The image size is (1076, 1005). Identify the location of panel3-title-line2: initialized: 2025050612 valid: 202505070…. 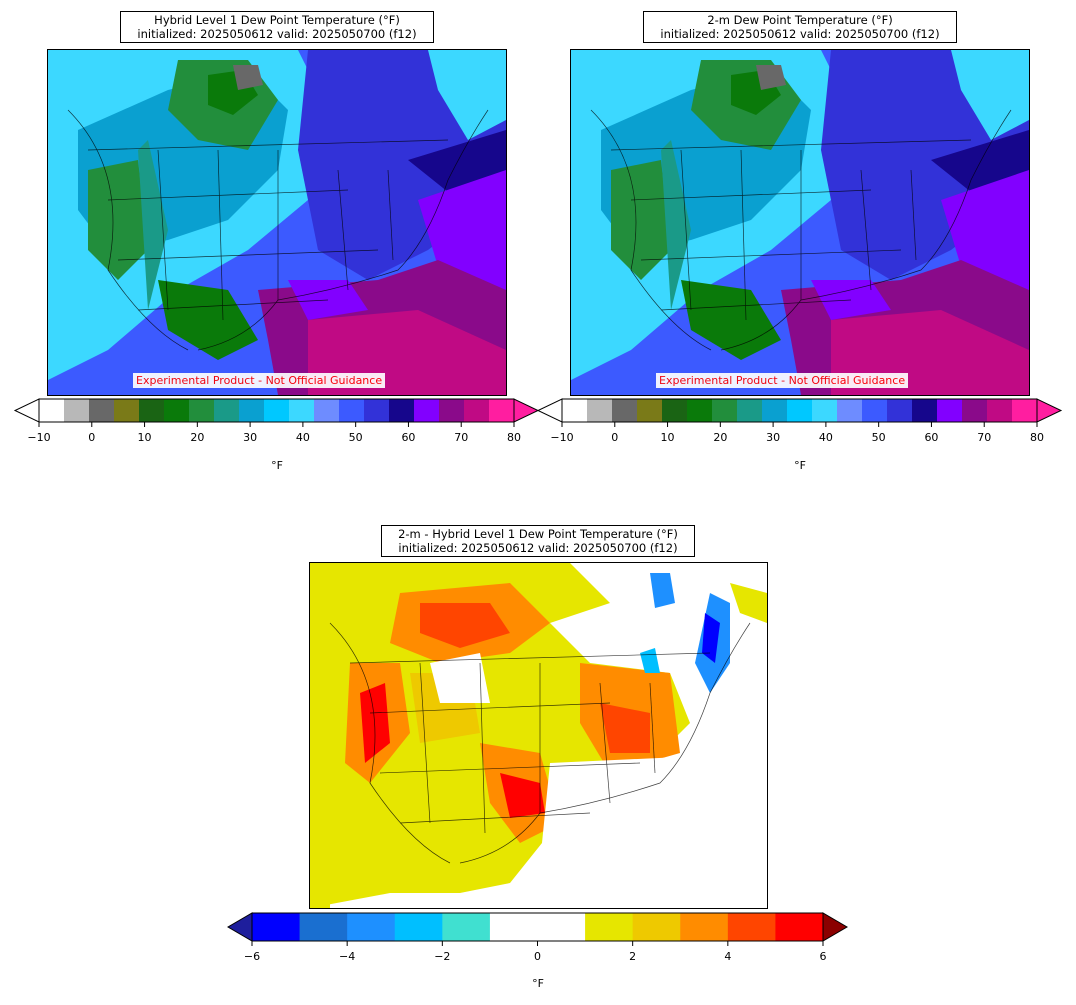
(538, 548).